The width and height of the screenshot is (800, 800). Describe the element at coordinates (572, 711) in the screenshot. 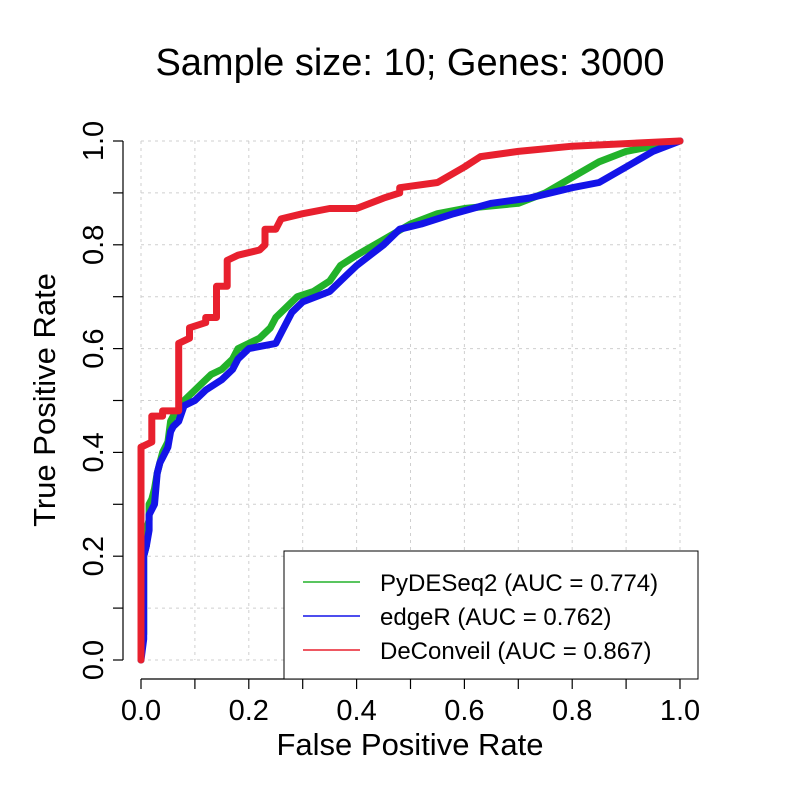

I see `x-tick-label: 0.8` at that location.